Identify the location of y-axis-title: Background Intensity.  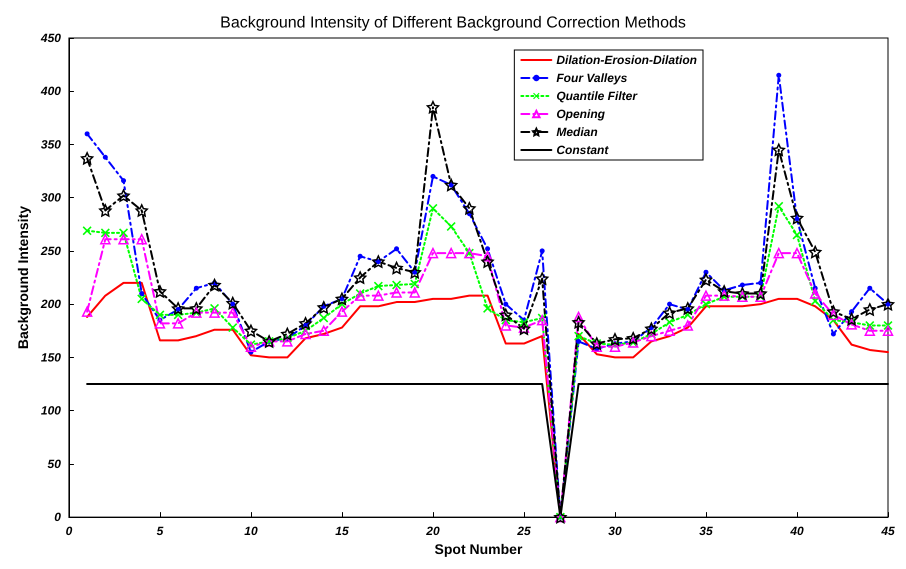
(23, 278).